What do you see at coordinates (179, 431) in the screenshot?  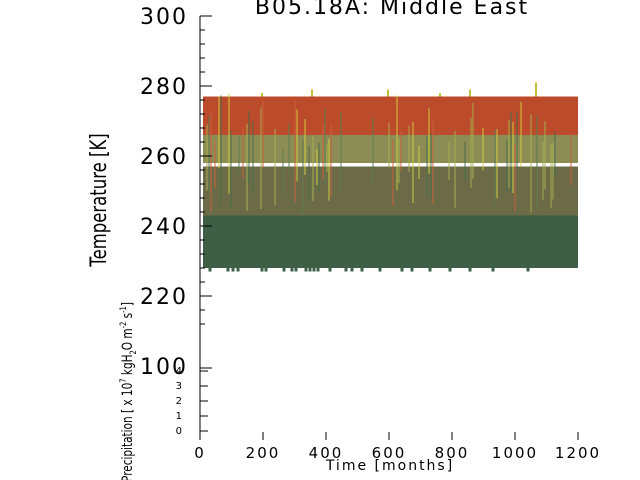 I see `precip-tick-label: 0` at bounding box center [179, 431].